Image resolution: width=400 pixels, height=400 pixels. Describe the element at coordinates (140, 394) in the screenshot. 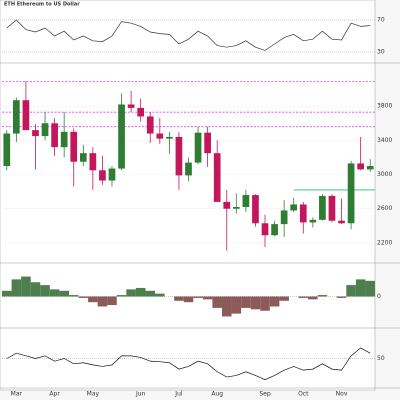

I see `x-tick-label: Jun` at that location.